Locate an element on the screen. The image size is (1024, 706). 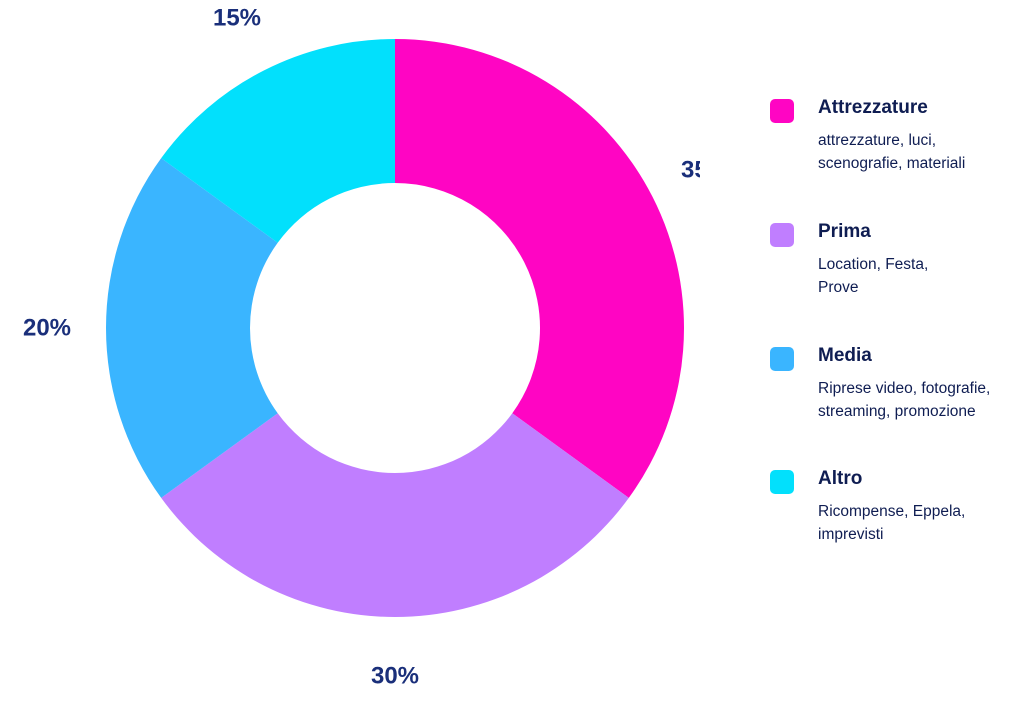
legend-description-line: scenografie, materiali is located at coordinates (892, 163).